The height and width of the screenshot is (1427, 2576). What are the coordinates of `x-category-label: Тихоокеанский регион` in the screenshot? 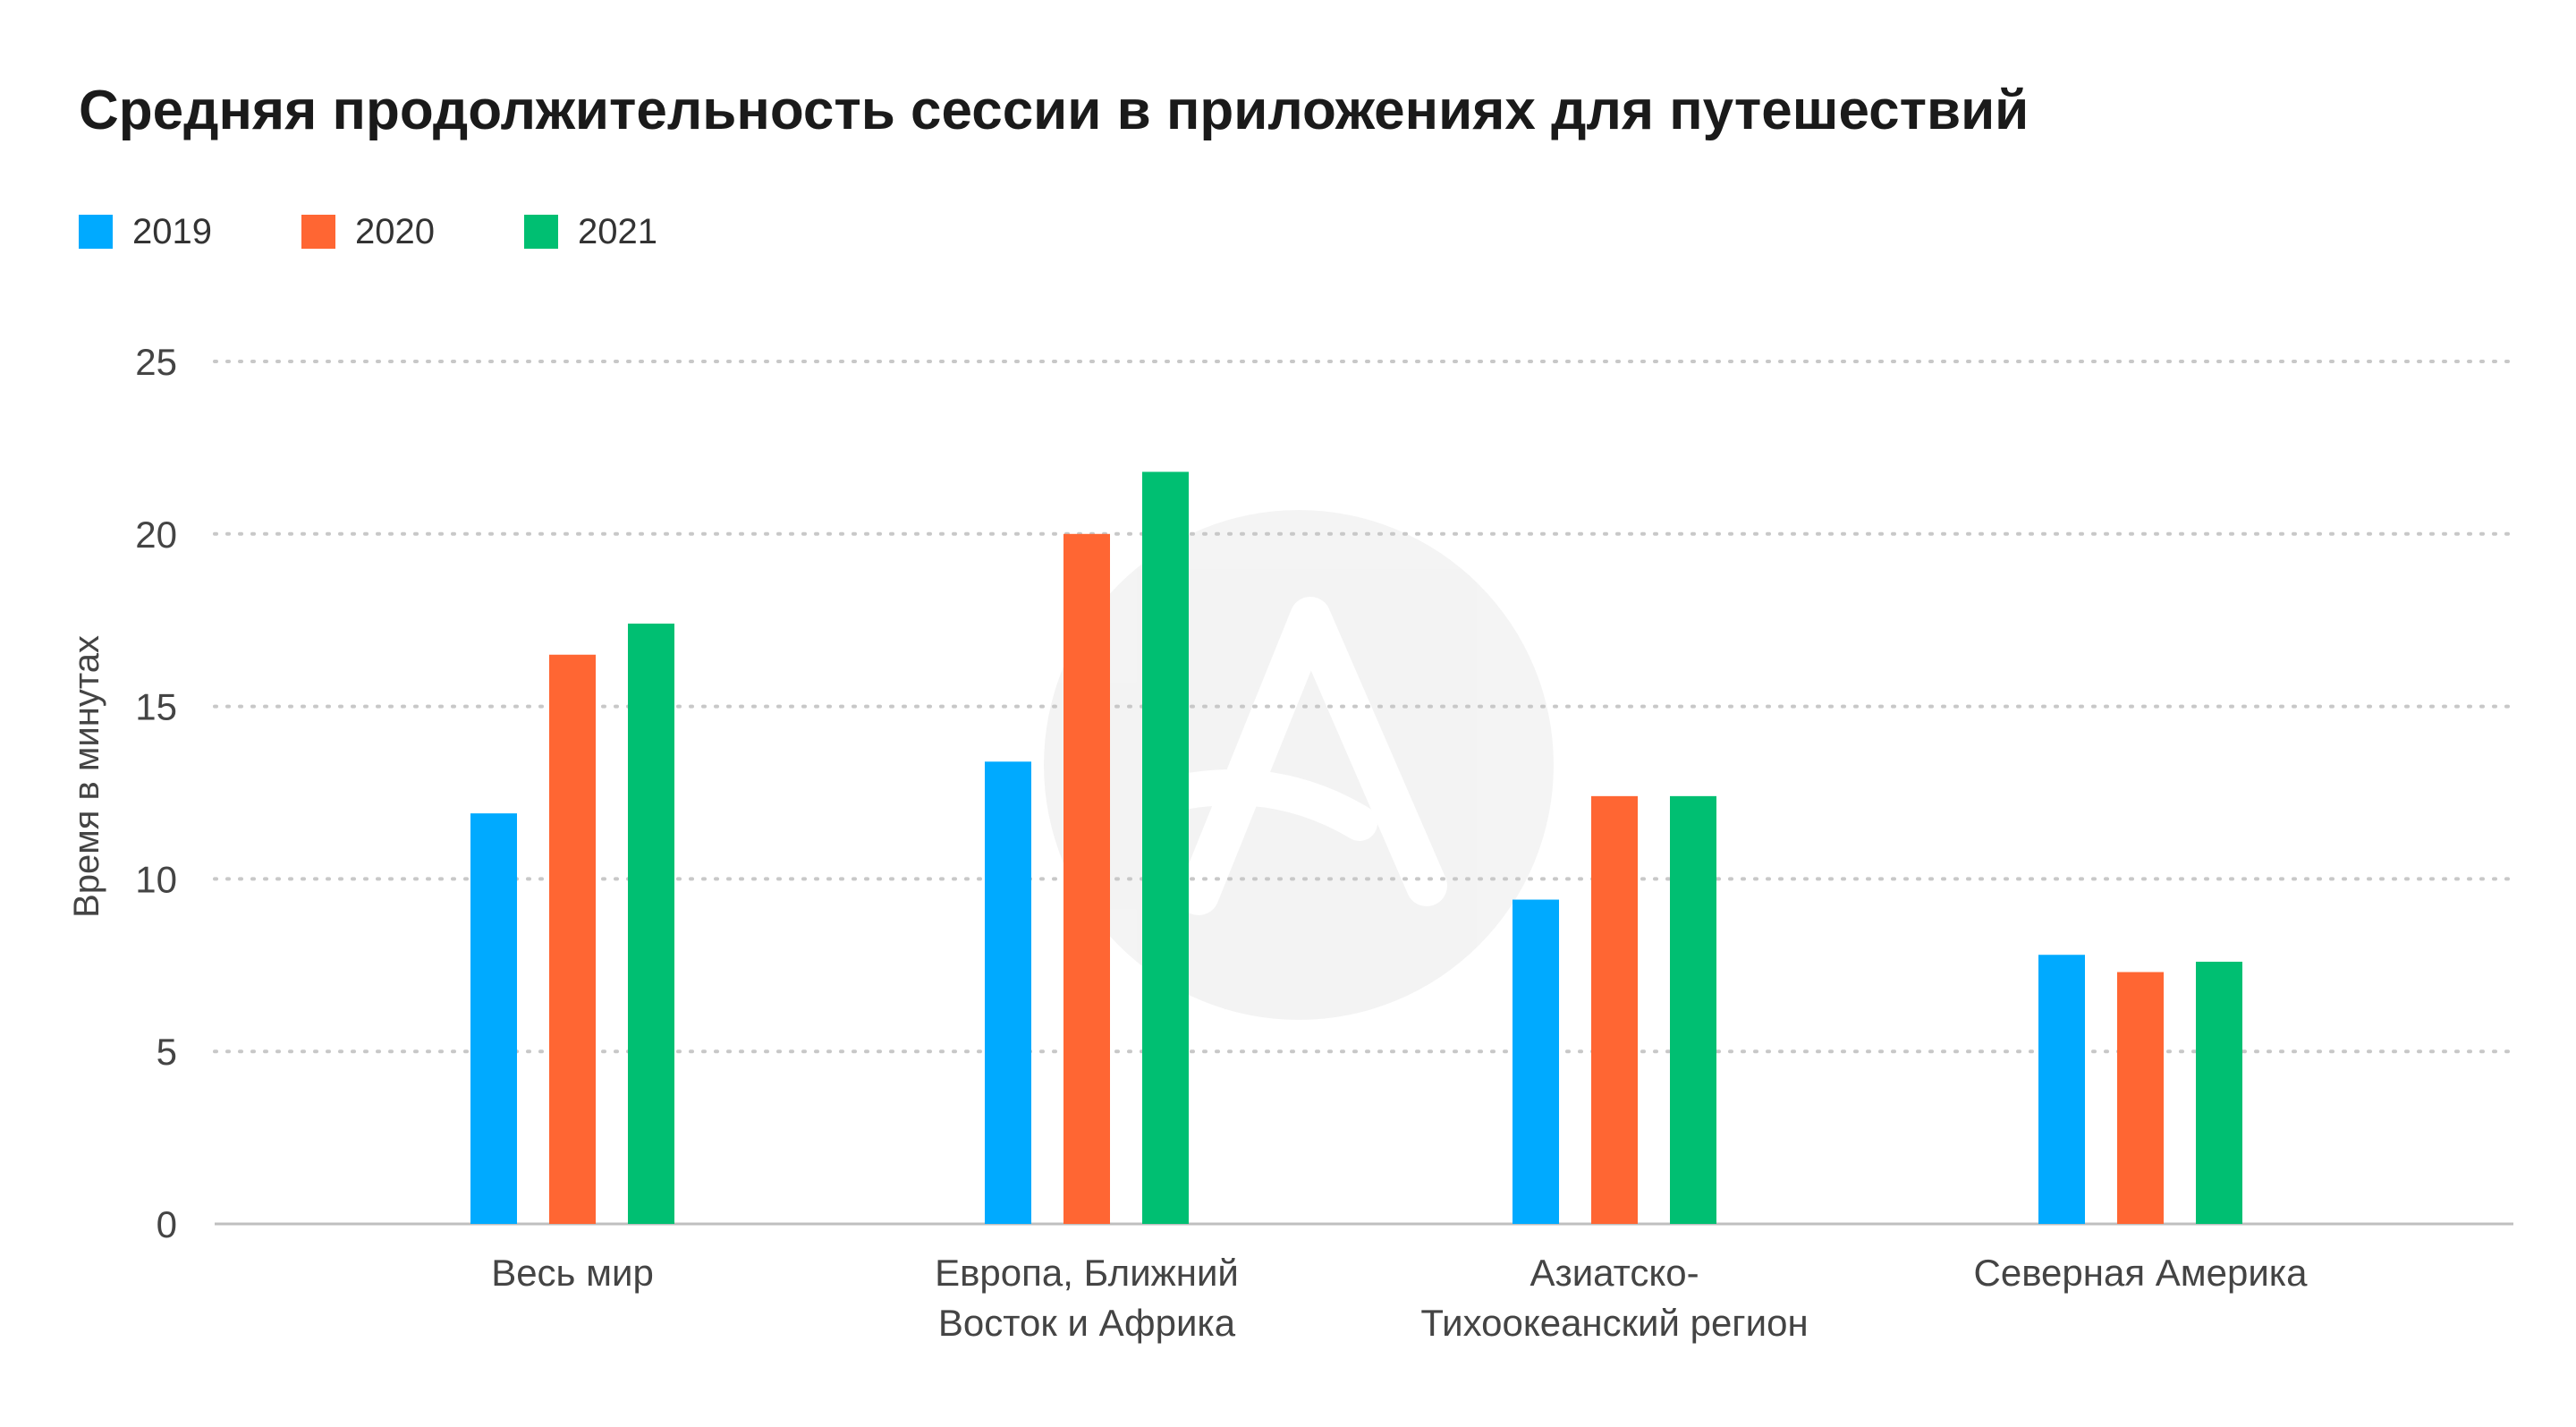 It's located at (1614, 1323).